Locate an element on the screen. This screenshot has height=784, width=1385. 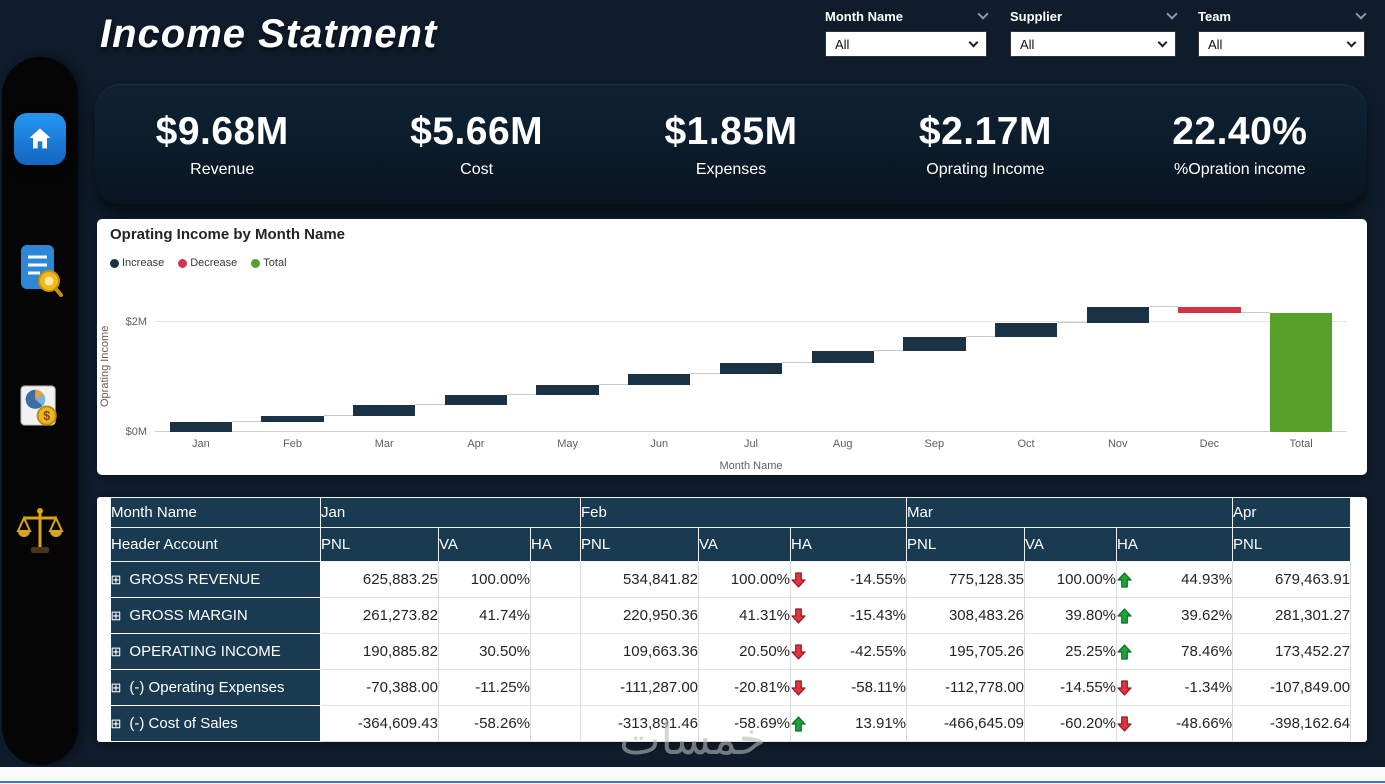
filter-label: Supplier is located at coordinates (1036, 16).